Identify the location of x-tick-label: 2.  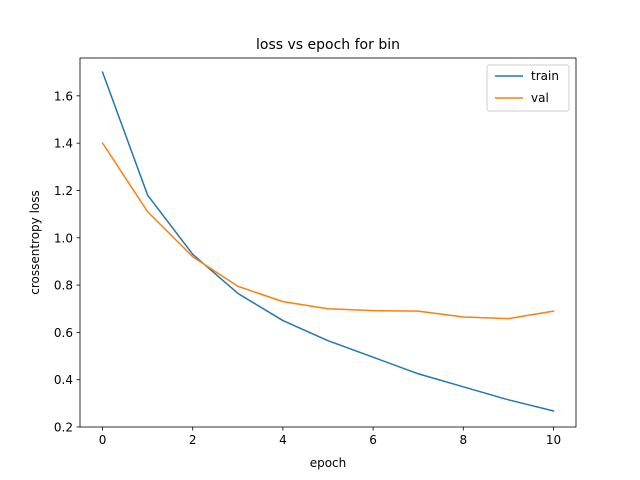
(193, 440).